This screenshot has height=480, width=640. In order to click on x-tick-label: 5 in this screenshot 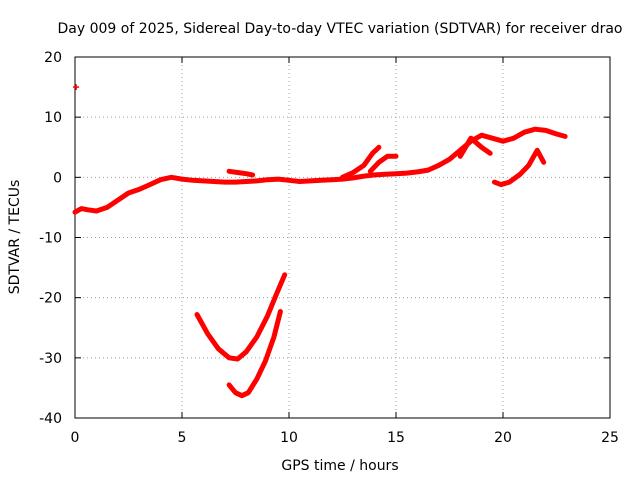, I will do `click(182, 438)`.